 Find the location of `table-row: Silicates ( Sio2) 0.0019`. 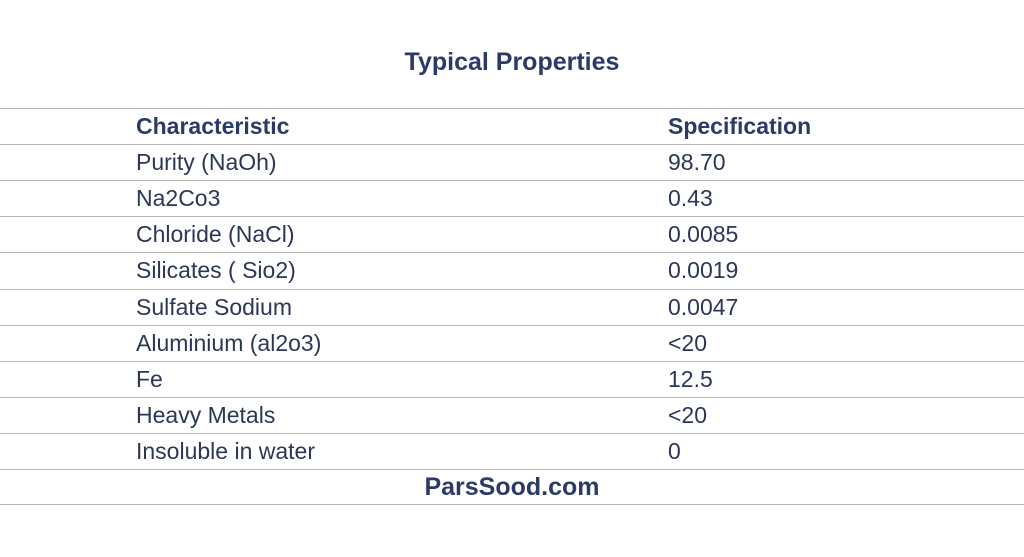

table-row: Silicates ( Sio2) 0.0019 is located at coordinates (512, 270).